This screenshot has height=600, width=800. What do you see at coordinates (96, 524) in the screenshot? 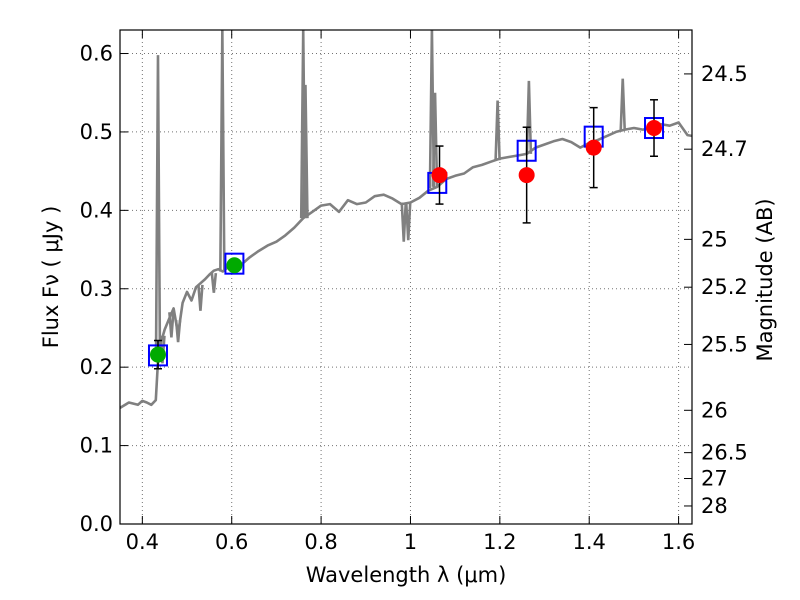
I see `y-tick-label: 0.0` at bounding box center [96, 524].